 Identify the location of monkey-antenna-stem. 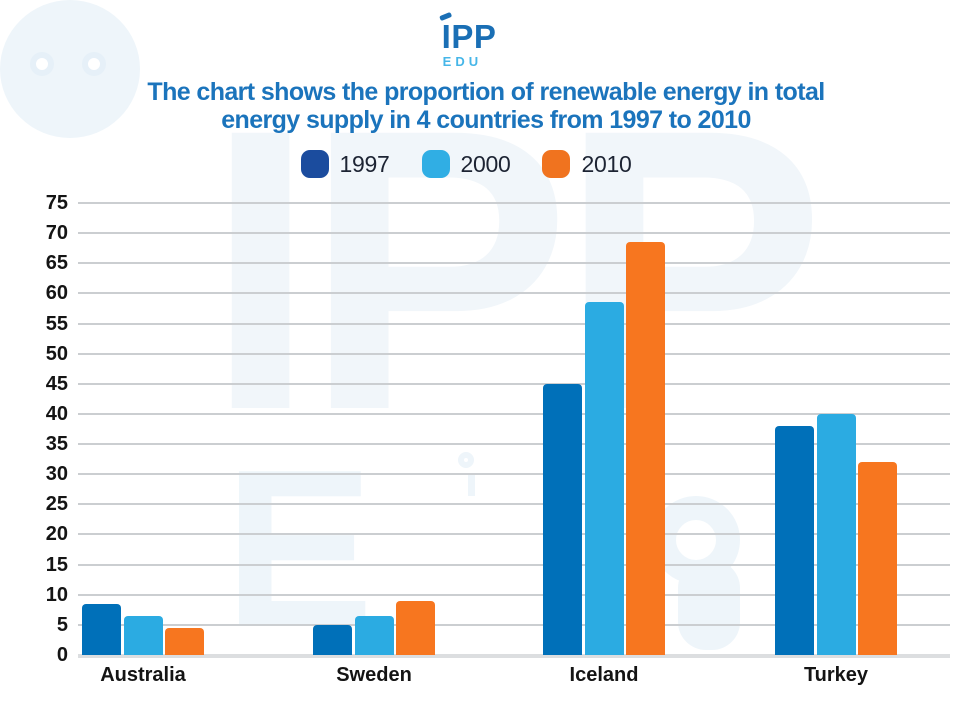
(471, 485).